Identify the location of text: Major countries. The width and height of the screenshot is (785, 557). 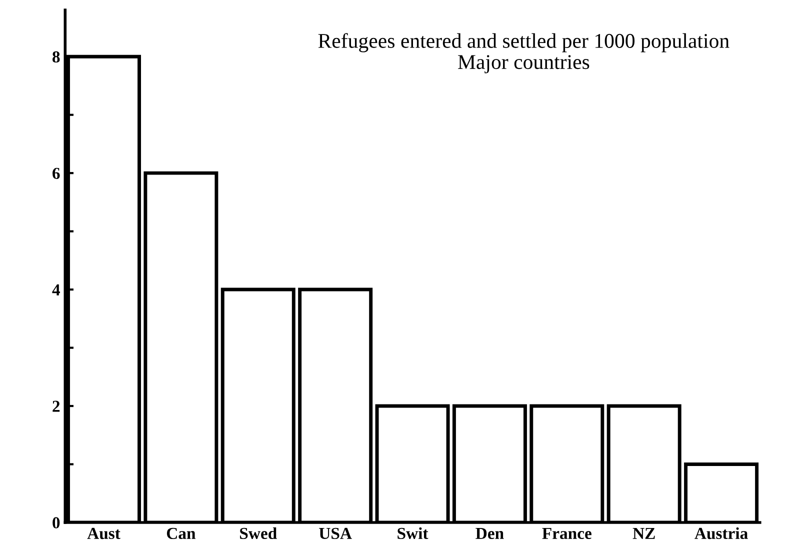
(524, 64).